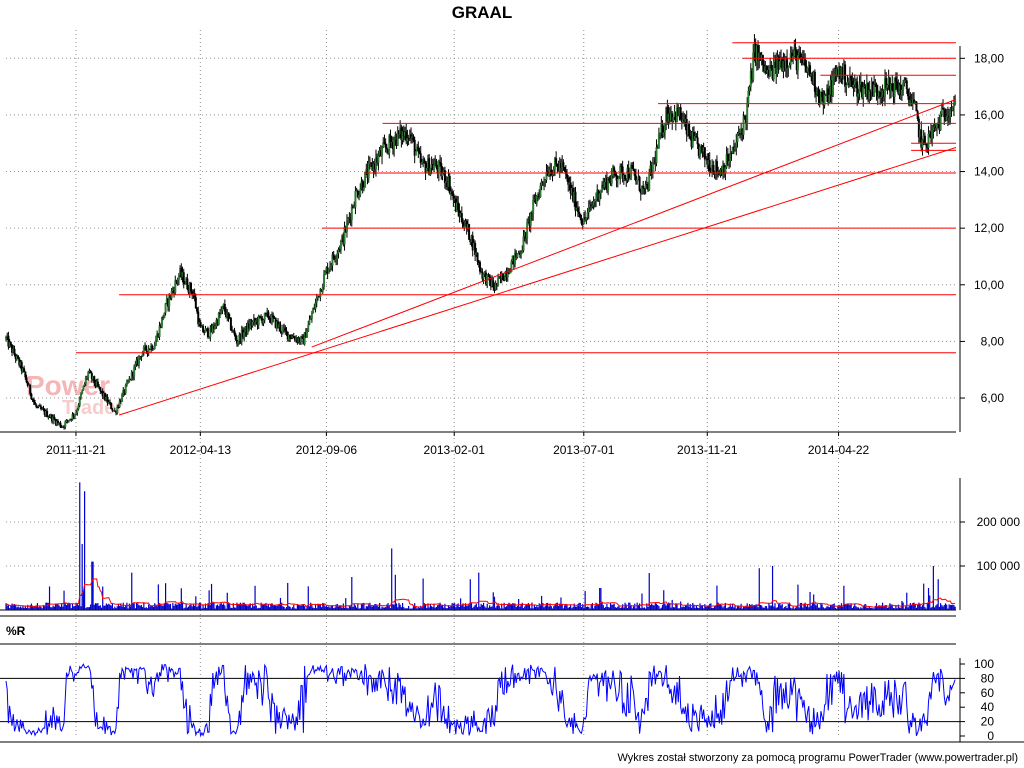 The width and height of the screenshot is (1024, 768). I want to click on x-tick-label: 2012-04-13, so click(201, 450).